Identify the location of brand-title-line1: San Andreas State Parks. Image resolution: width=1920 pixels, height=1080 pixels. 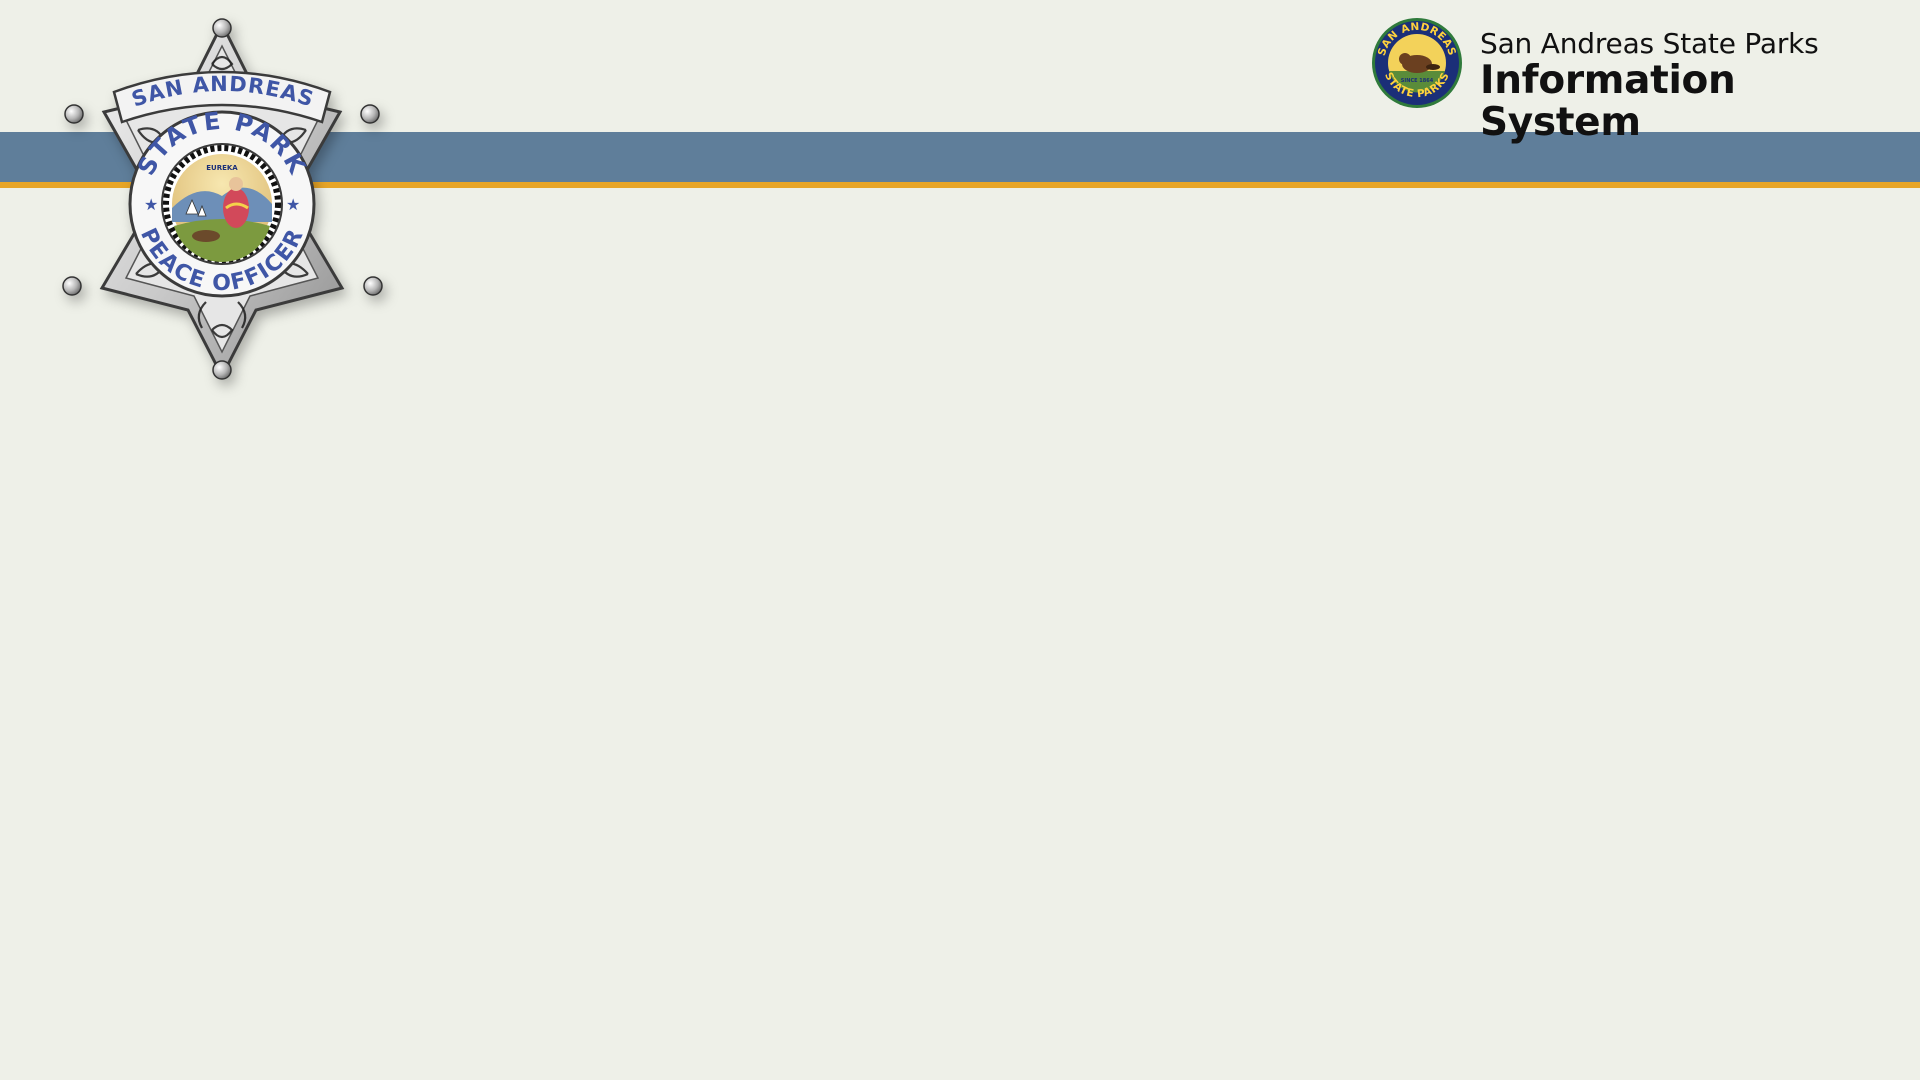
(1649, 43).